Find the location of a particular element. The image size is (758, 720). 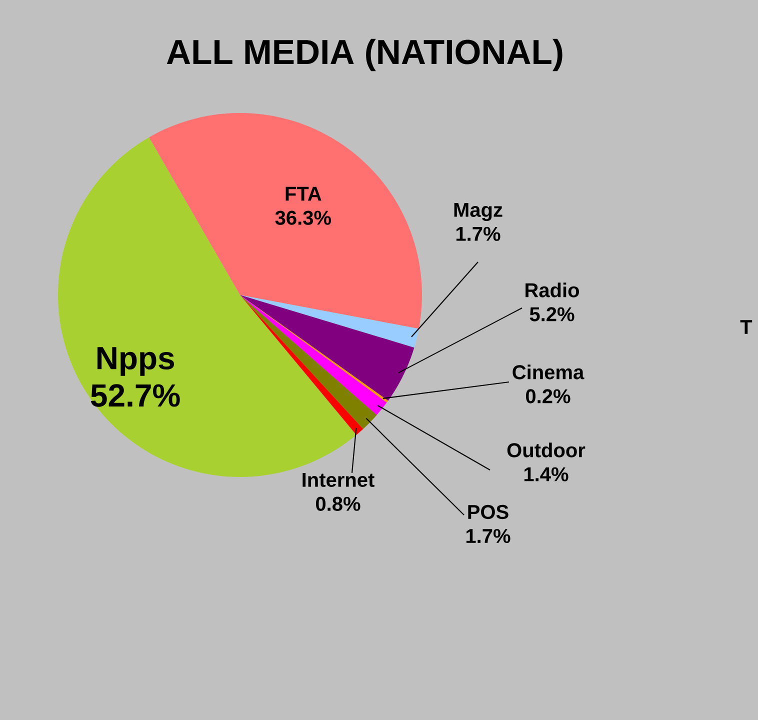

slice-label: POS is located at coordinates (488, 512).